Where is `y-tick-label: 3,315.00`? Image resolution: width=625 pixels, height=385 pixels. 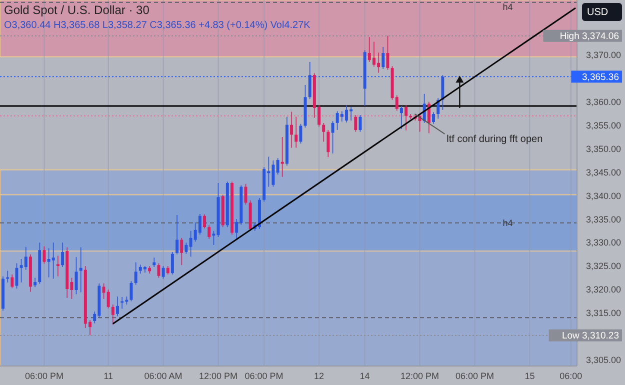
y-tick-label: 3,315.00 is located at coordinates (603, 313).